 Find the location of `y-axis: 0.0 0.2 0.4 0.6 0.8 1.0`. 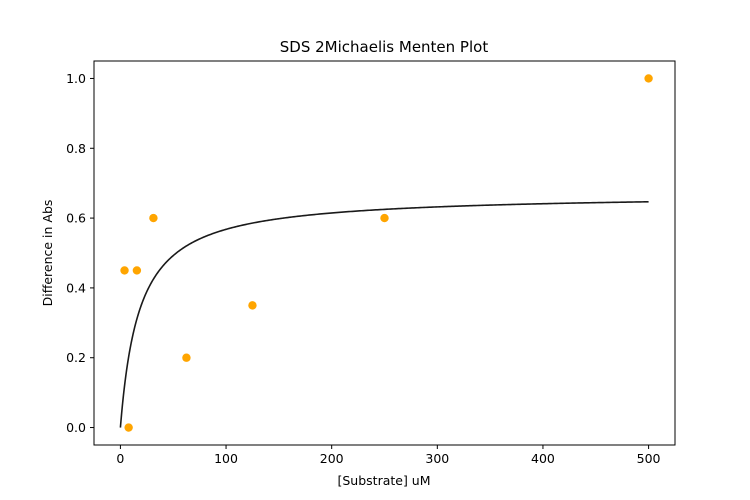

y-axis: 0.0 0.2 0.4 0.6 0.8 1.0 is located at coordinates (80, 253).